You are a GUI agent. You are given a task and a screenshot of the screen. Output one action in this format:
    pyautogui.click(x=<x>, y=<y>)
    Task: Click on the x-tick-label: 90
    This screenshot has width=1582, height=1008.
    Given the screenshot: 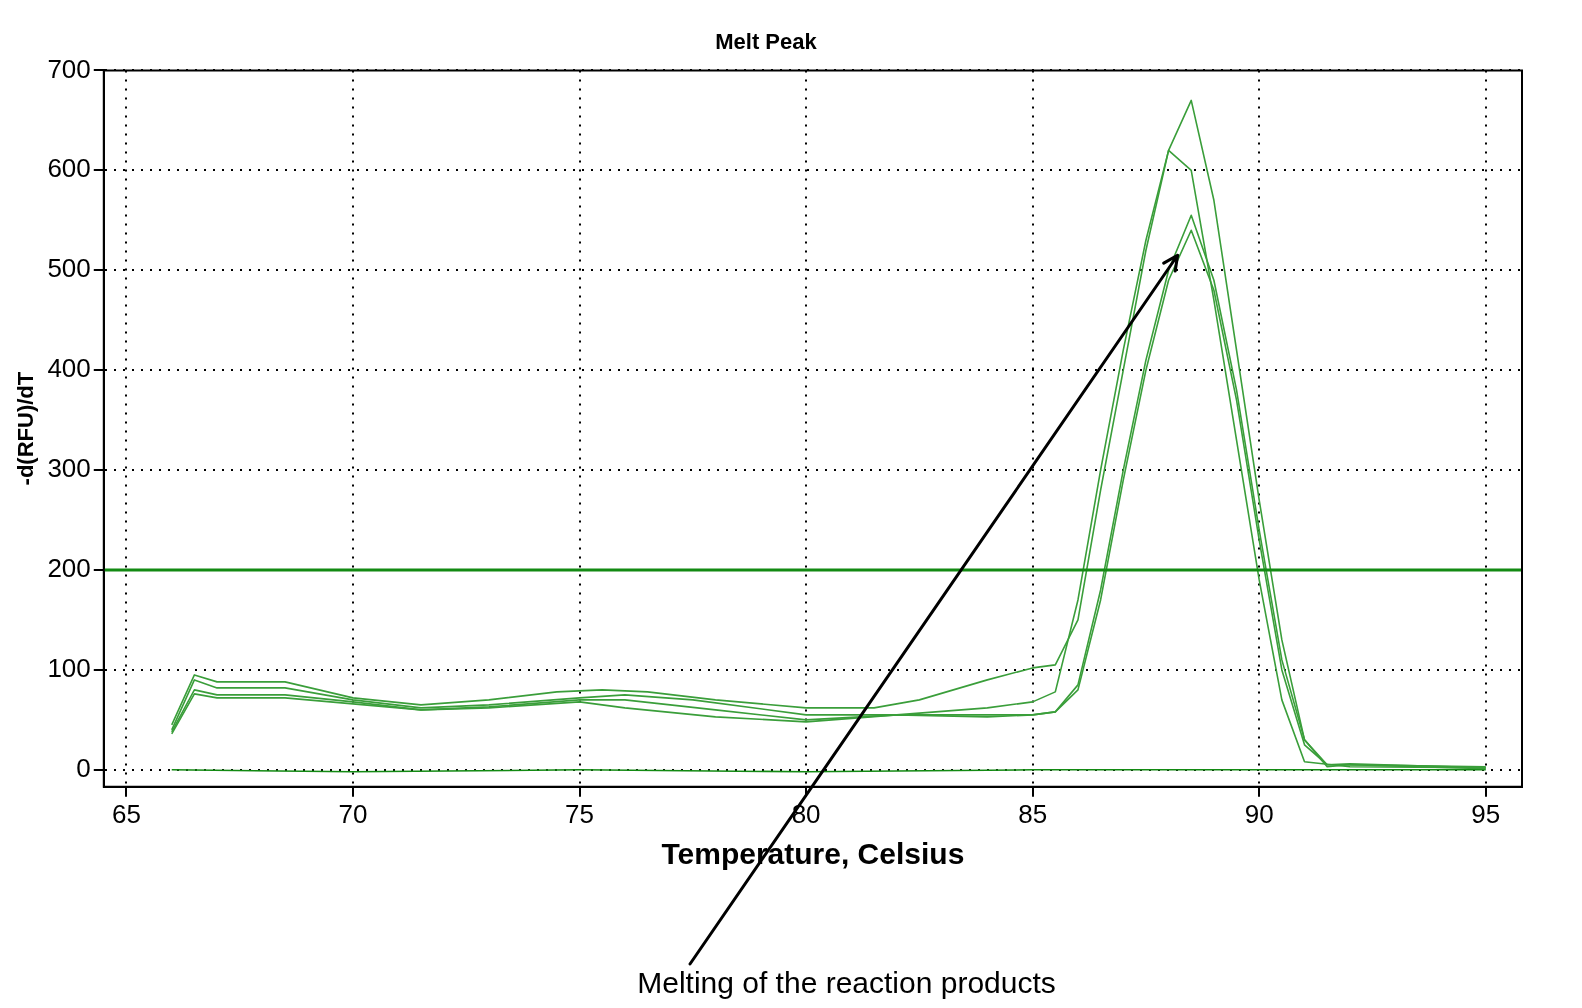 What is the action you would take?
    pyautogui.click(x=1259, y=813)
    